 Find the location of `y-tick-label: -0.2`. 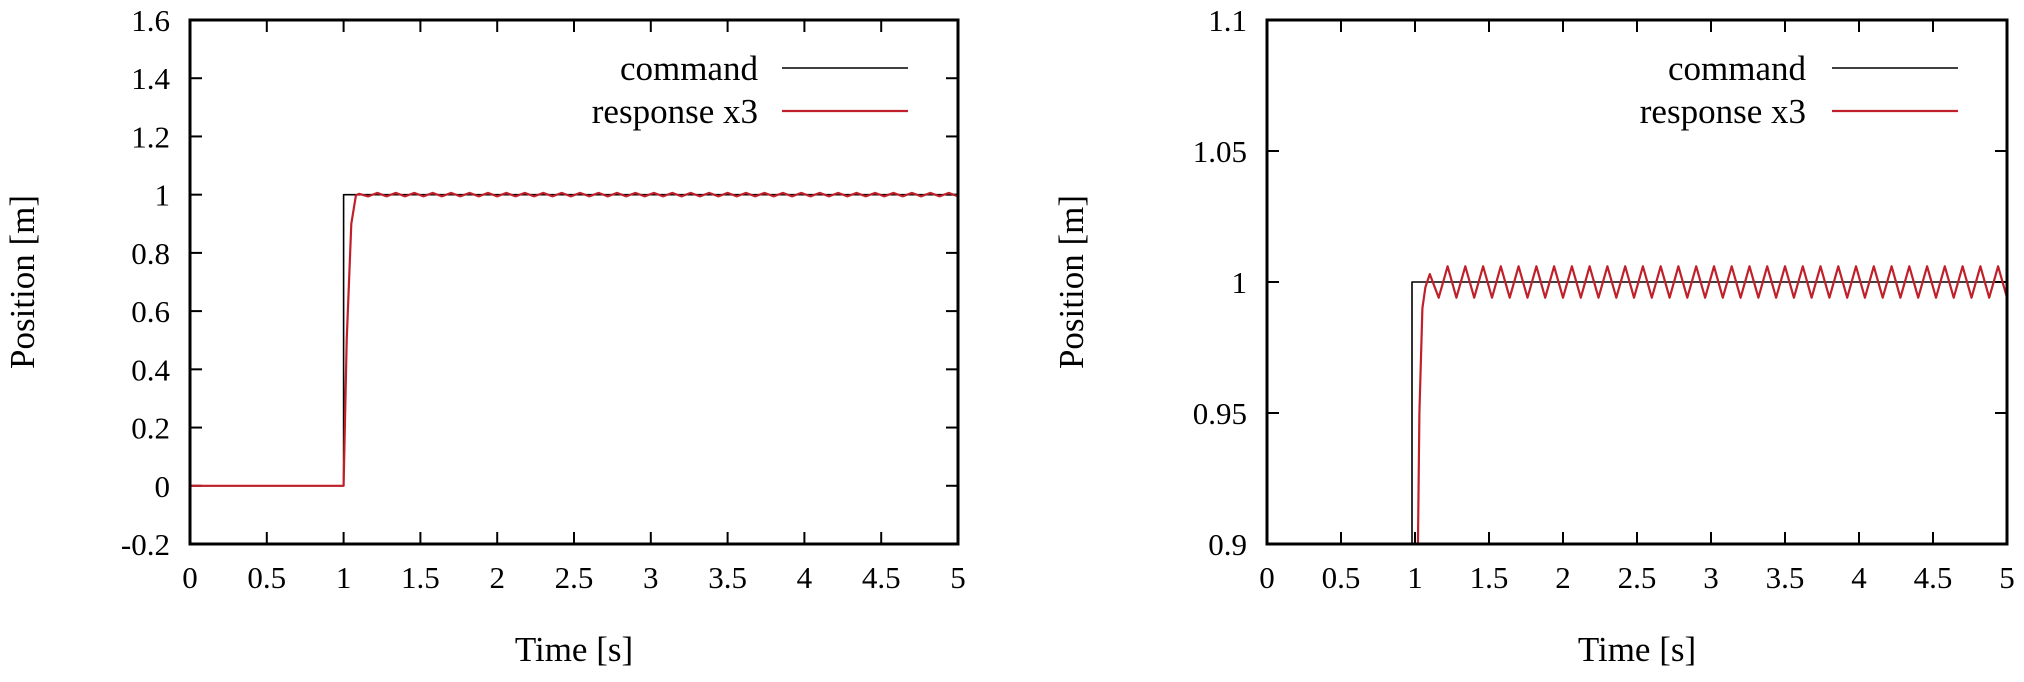

y-tick-label: -0.2 is located at coordinates (145, 544).